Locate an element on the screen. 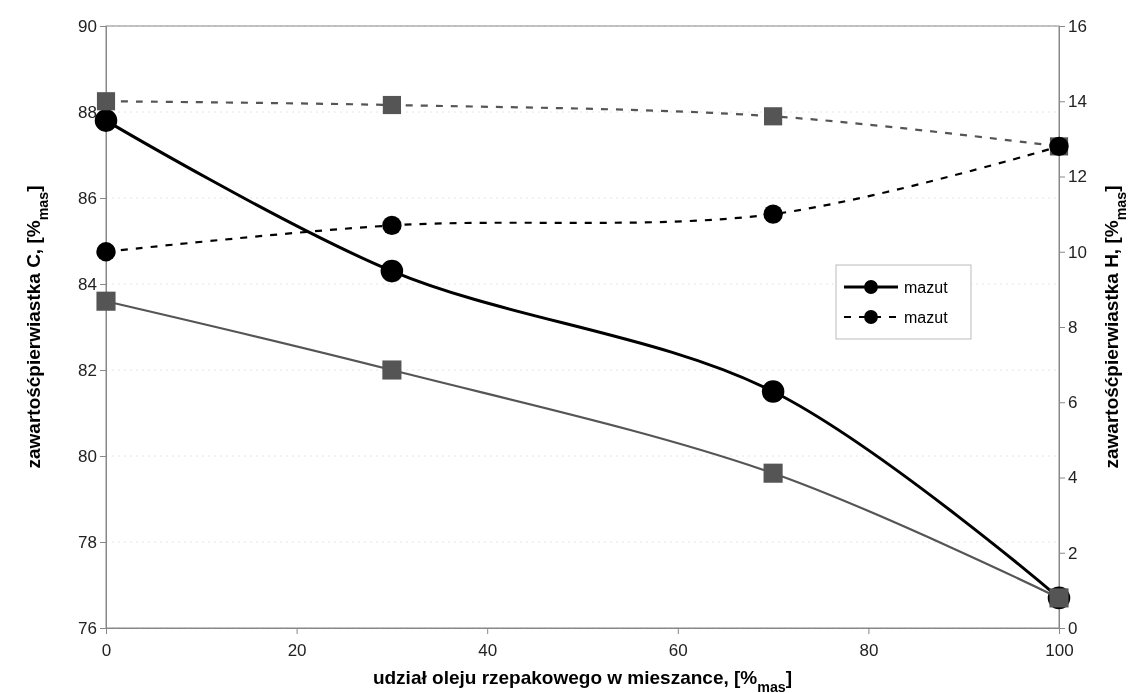  y-tick-label: 90 is located at coordinates (87, 26).